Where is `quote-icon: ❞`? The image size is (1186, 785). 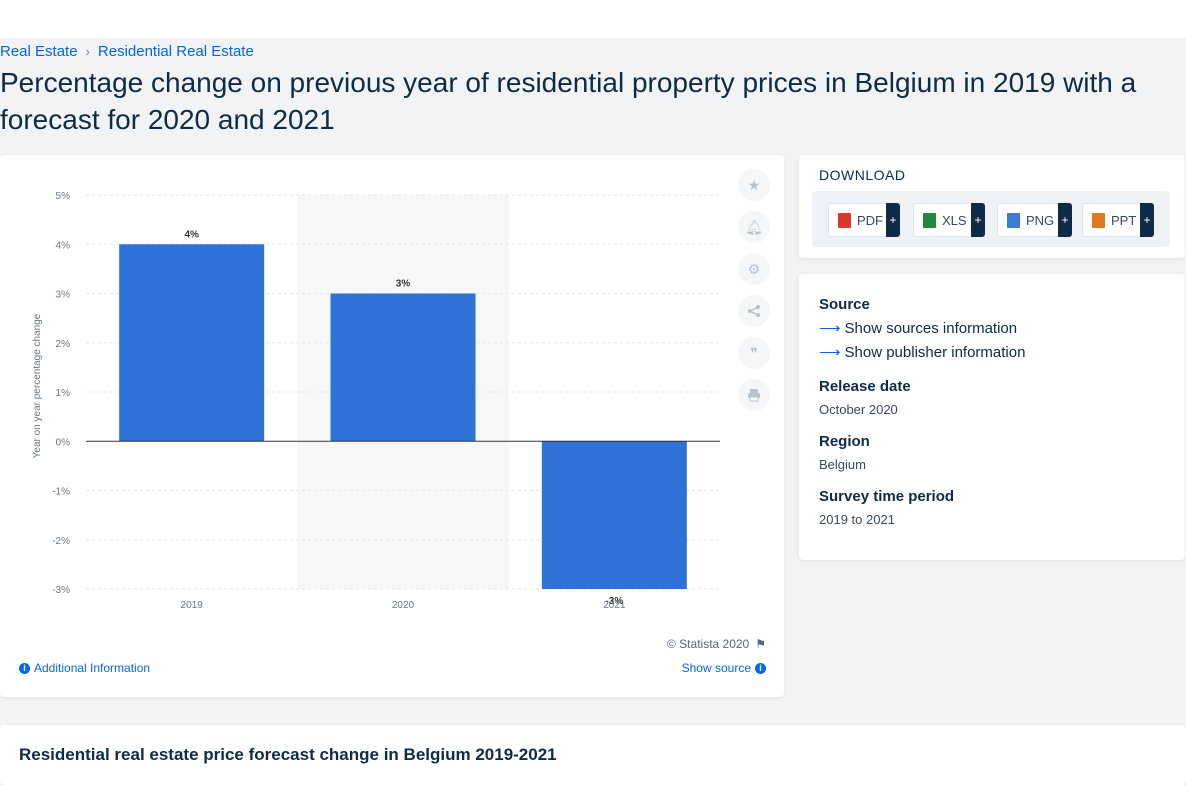
quote-icon: ❞ is located at coordinates (754, 353).